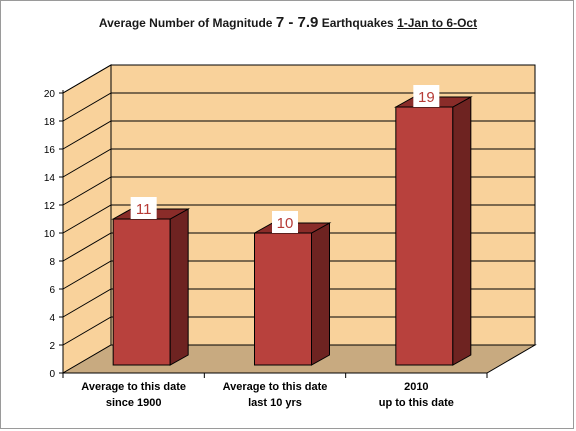 The width and height of the screenshot is (576, 431). What do you see at coordinates (416, 387) in the screenshot?
I see `x-category-label: 2010` at bounding box center [416, 387].